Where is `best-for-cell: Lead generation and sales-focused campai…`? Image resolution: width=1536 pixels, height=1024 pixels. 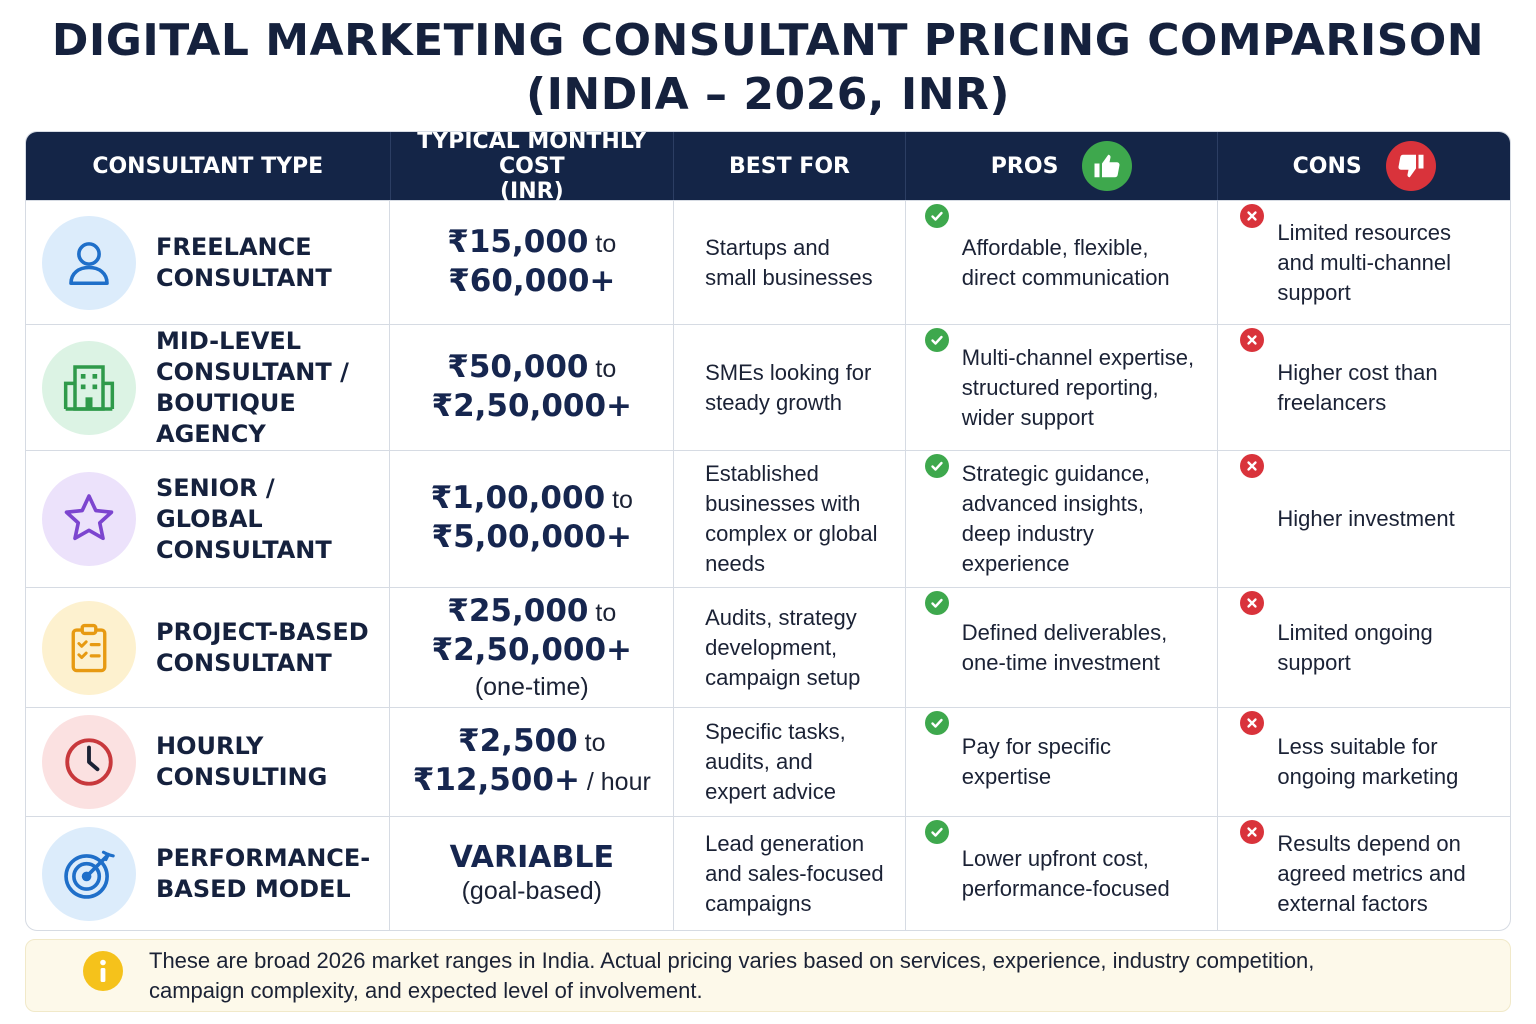 best-for-cell: Lead generation and sales-focused campai… is located at coordinates (790, 873).